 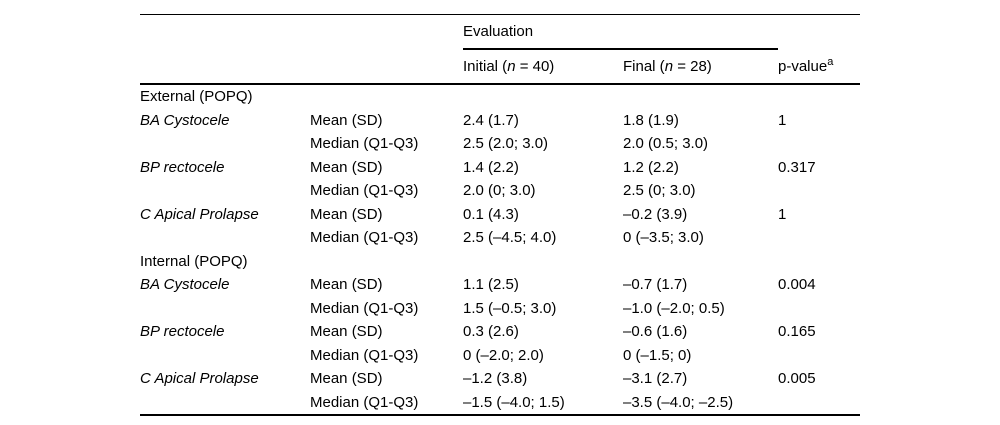 What do you see at coordinates (491, 214) in the screenshot?
I see `initial-value: 0.1 (4.3)` at bounding box center [491, 214].